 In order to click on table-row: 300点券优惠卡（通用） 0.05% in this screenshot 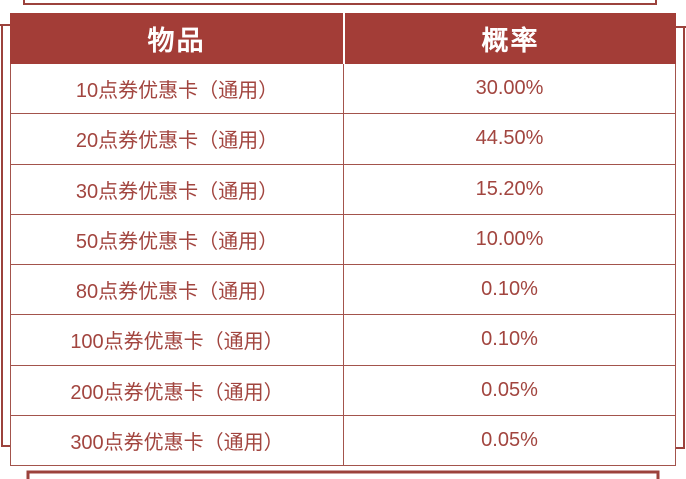, I will do `click(343, 440)`.